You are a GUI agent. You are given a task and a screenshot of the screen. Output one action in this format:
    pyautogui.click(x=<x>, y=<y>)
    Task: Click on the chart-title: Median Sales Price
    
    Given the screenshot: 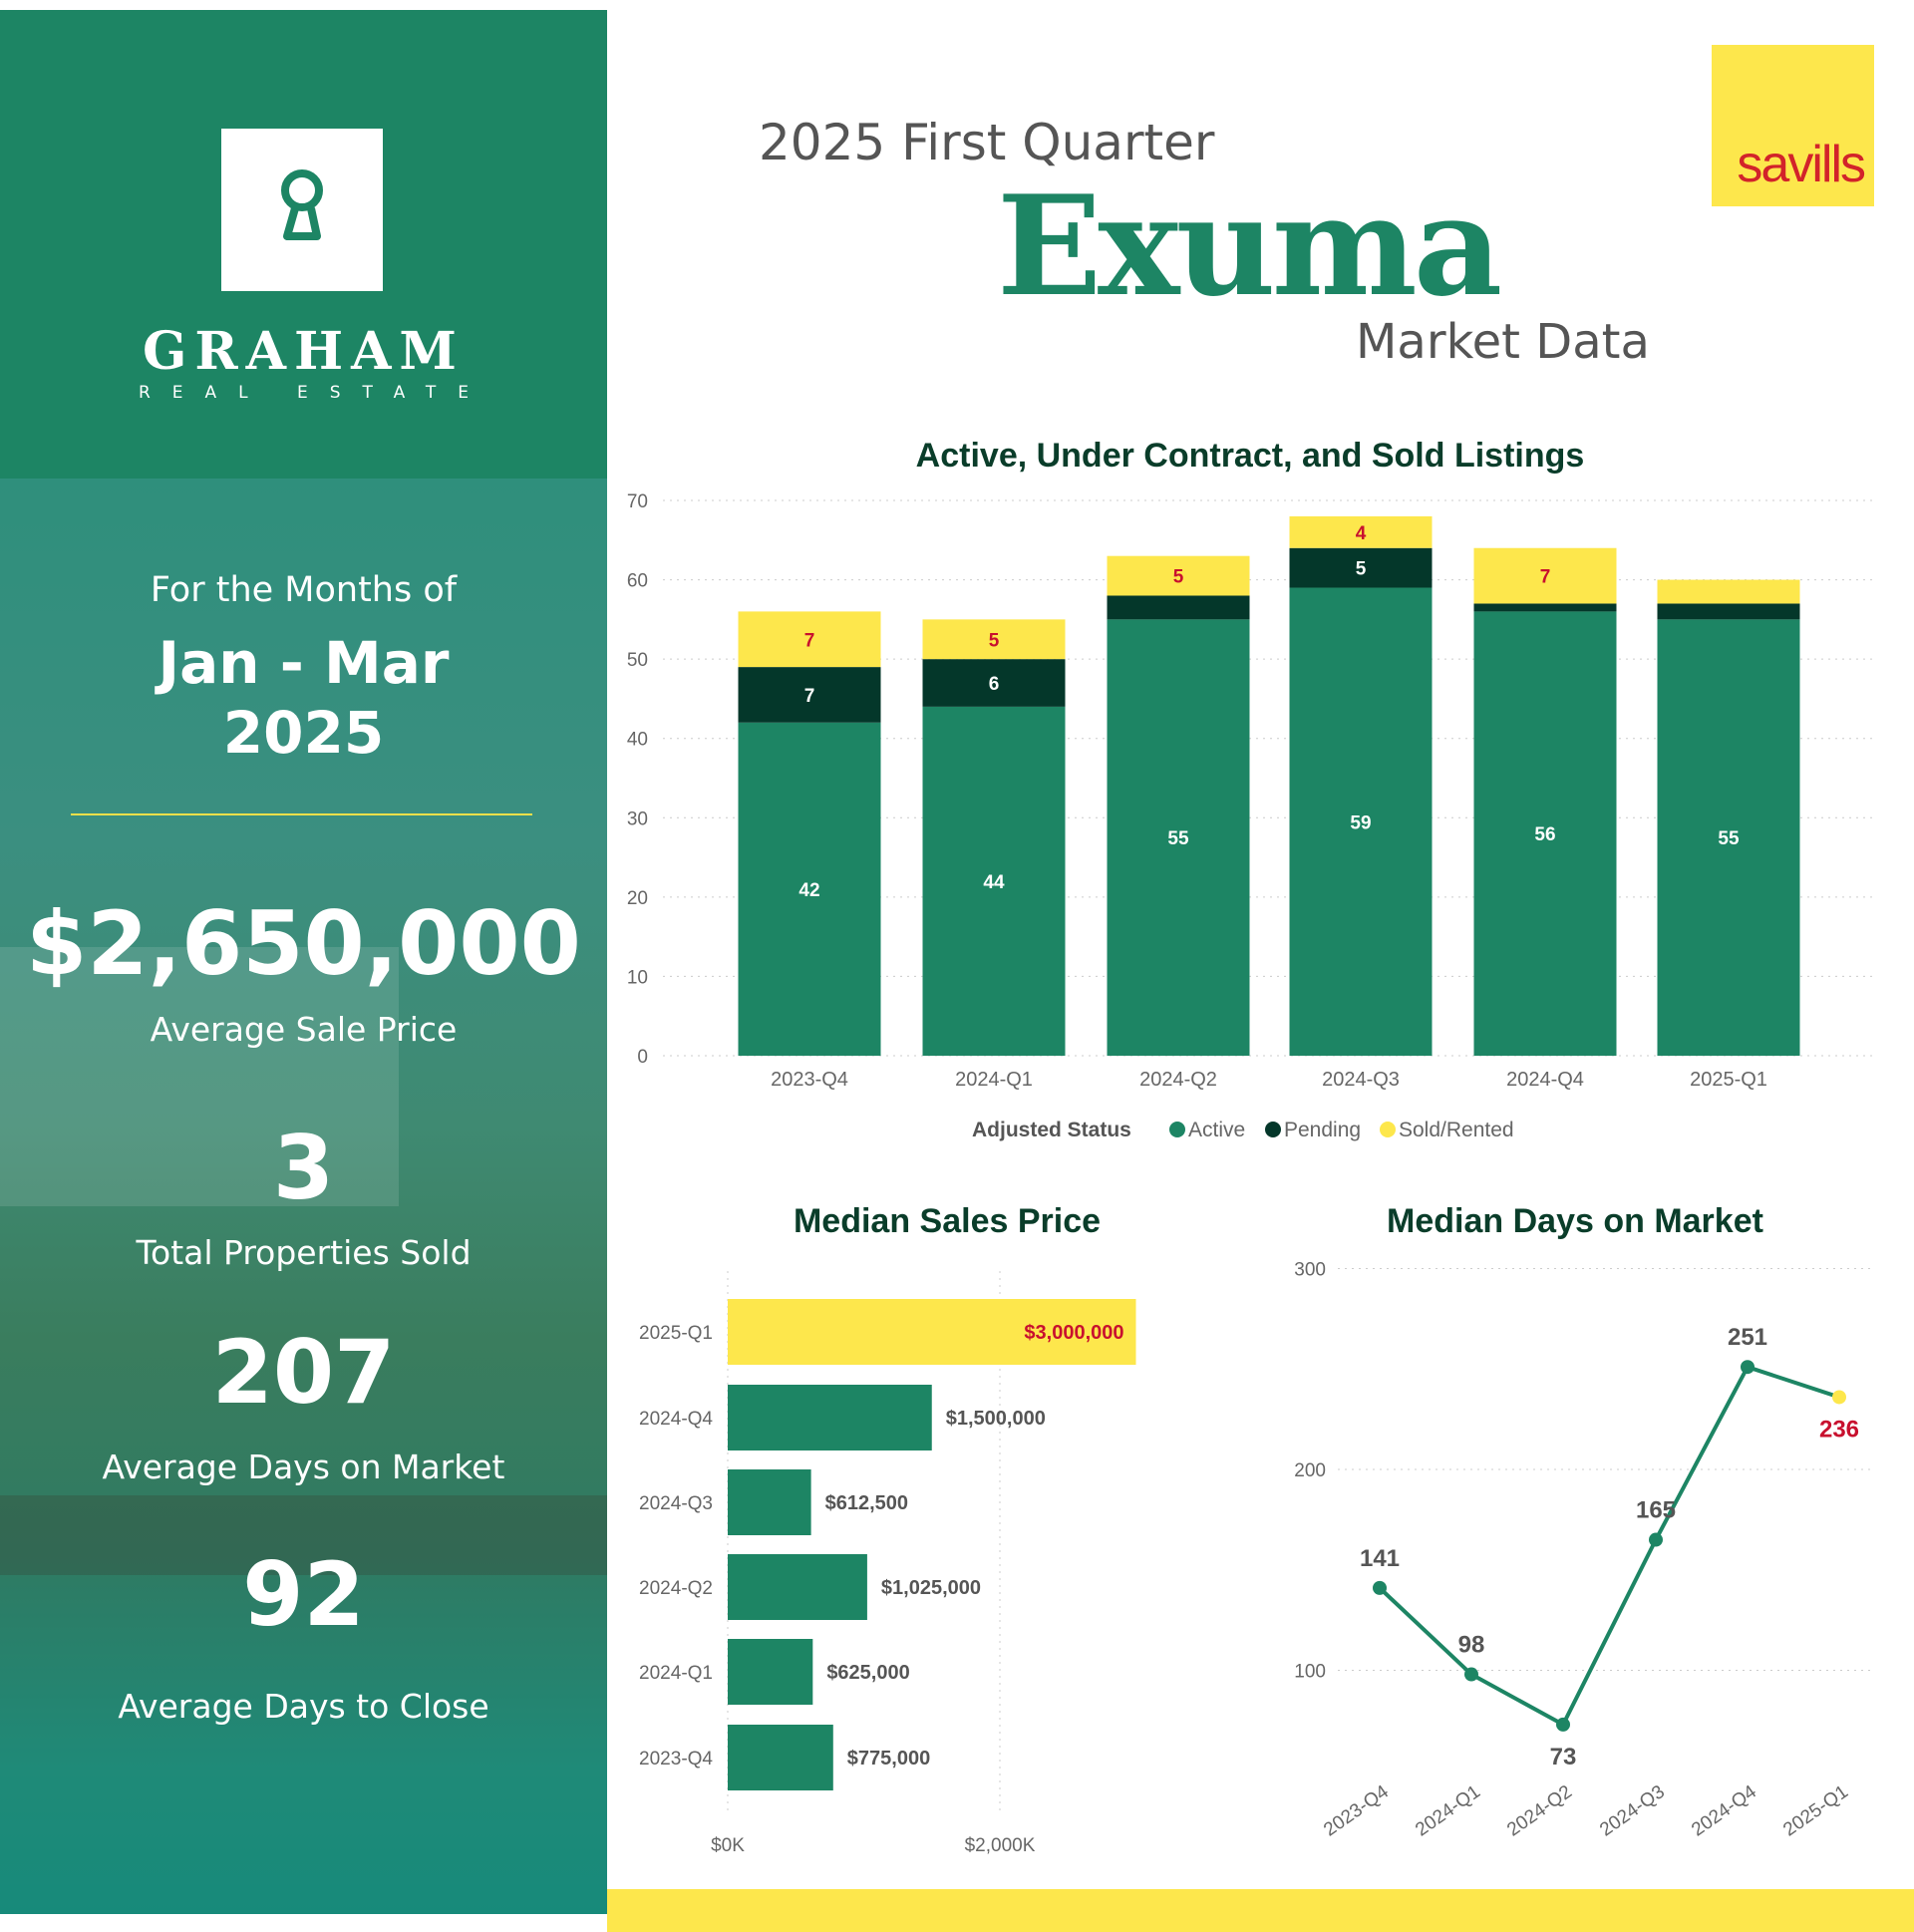 What is the action you would take?
    pyautogui.click(x=947, y=1221)
    